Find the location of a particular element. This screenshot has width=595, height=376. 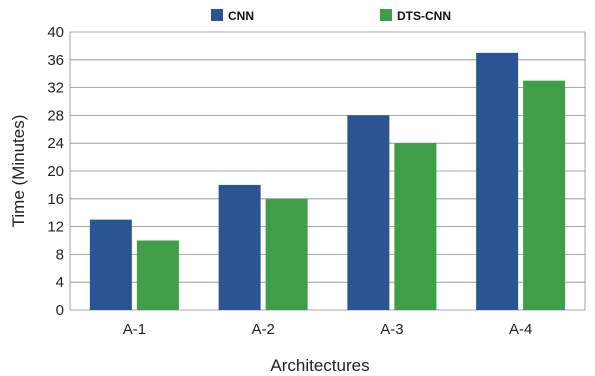

y-tick-label: 16 is located at coordinates (55, 199).